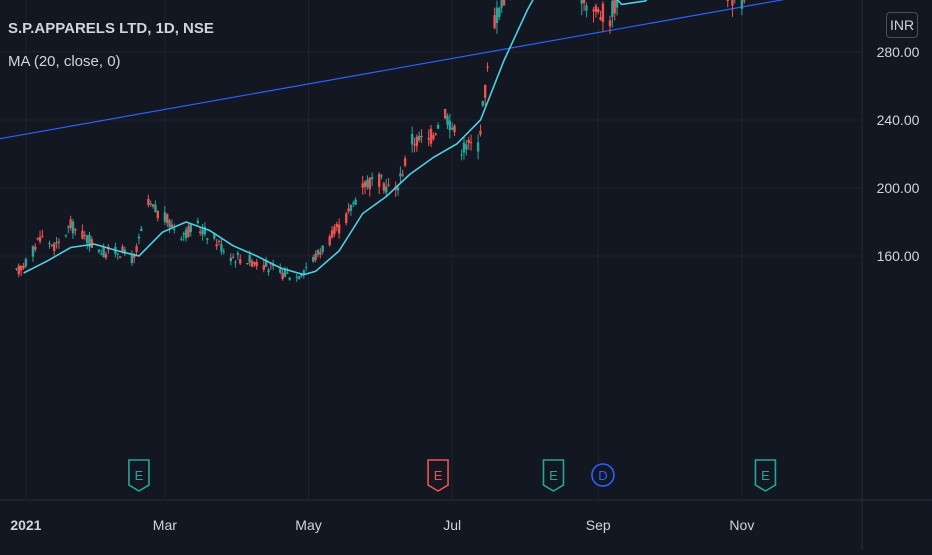  What do you see at coordinates (898, 256) in the screenshot?
I see `y-tick-label: 160.00` at bounding box center [898, 256].